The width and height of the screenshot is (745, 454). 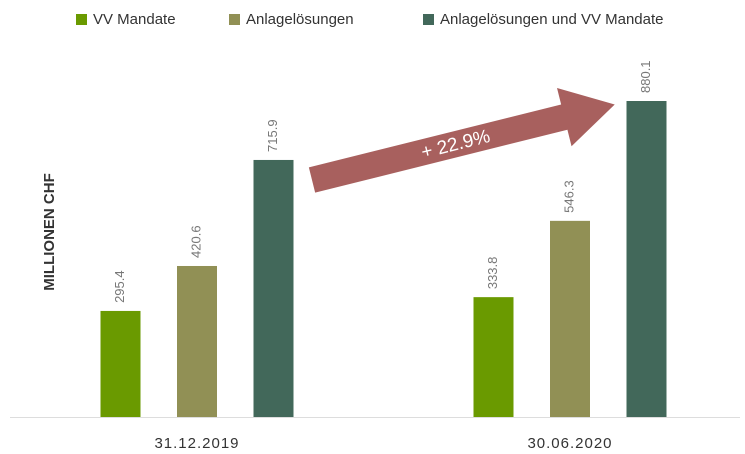 What do you see at coordinates (461, 140) in the screenshot?
I see `arrow-shape` at bounding box center [461, 140].